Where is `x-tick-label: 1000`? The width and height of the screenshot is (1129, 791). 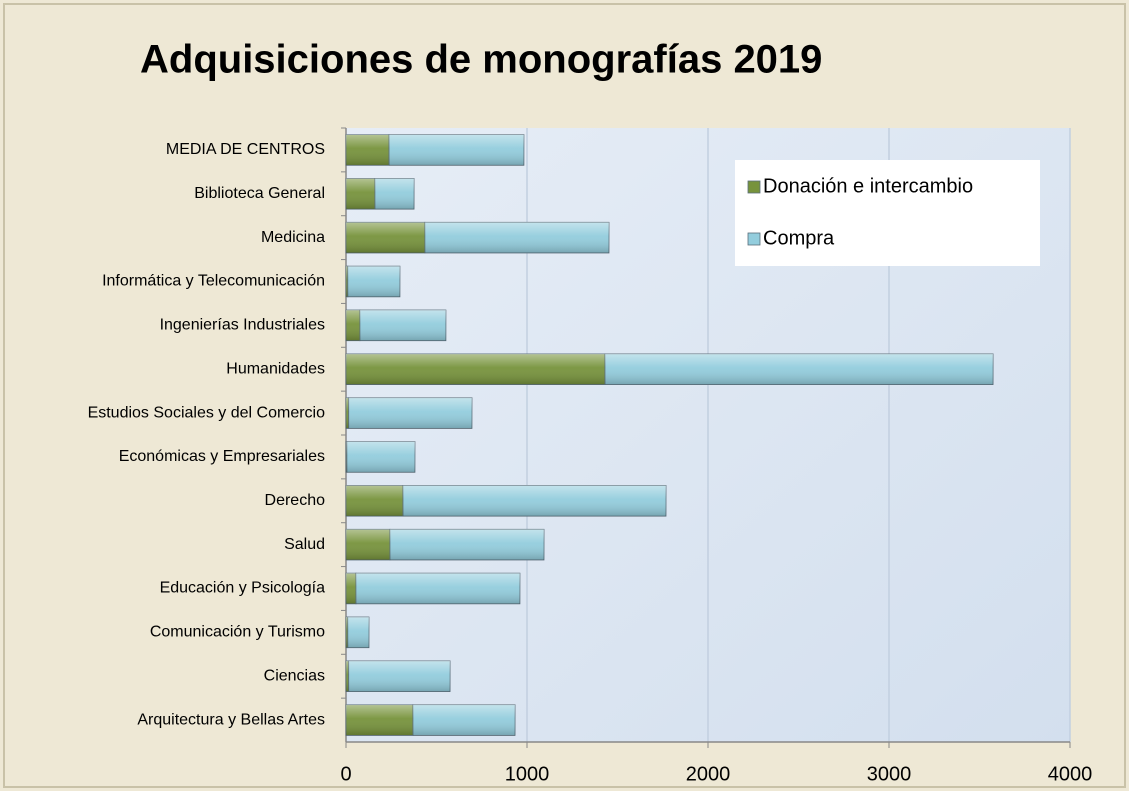
x-tick-label: 1000 is located at coordinates (527, 774).